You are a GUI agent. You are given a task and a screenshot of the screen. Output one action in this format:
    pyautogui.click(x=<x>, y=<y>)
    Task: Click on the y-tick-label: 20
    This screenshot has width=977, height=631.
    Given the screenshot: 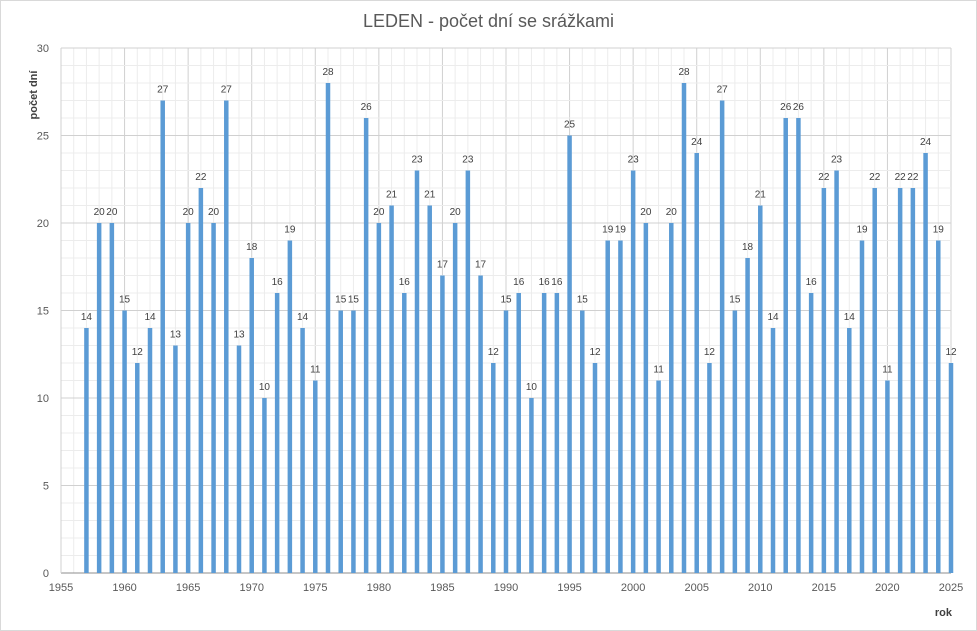 What is the action you would take?
    pyautogui.click(x=43, y=224)
    